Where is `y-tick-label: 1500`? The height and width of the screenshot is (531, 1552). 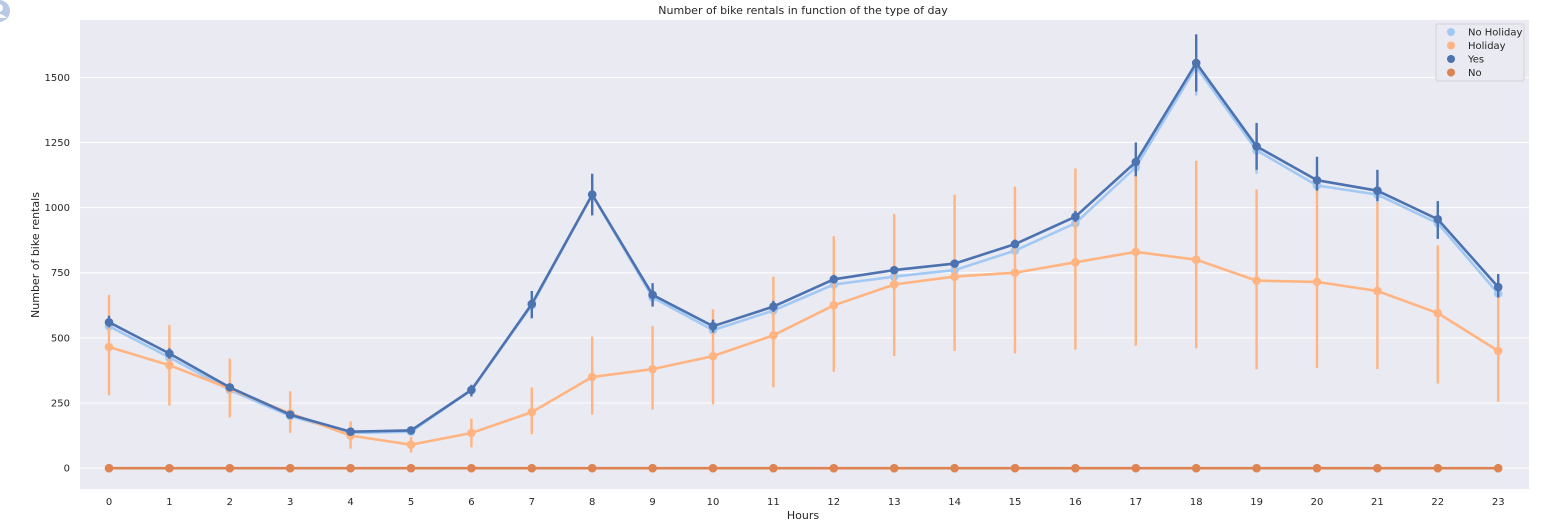
y-tick-label: 1500 is located at coordinates (57, 78).